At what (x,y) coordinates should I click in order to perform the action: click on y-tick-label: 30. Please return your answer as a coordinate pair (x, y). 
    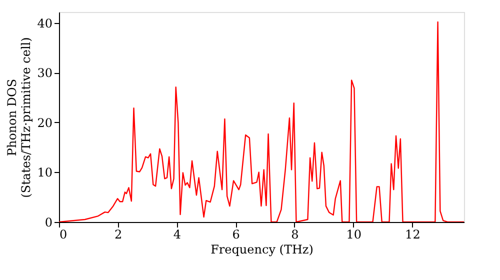
    Looking at the image, I should click on (44, 73).